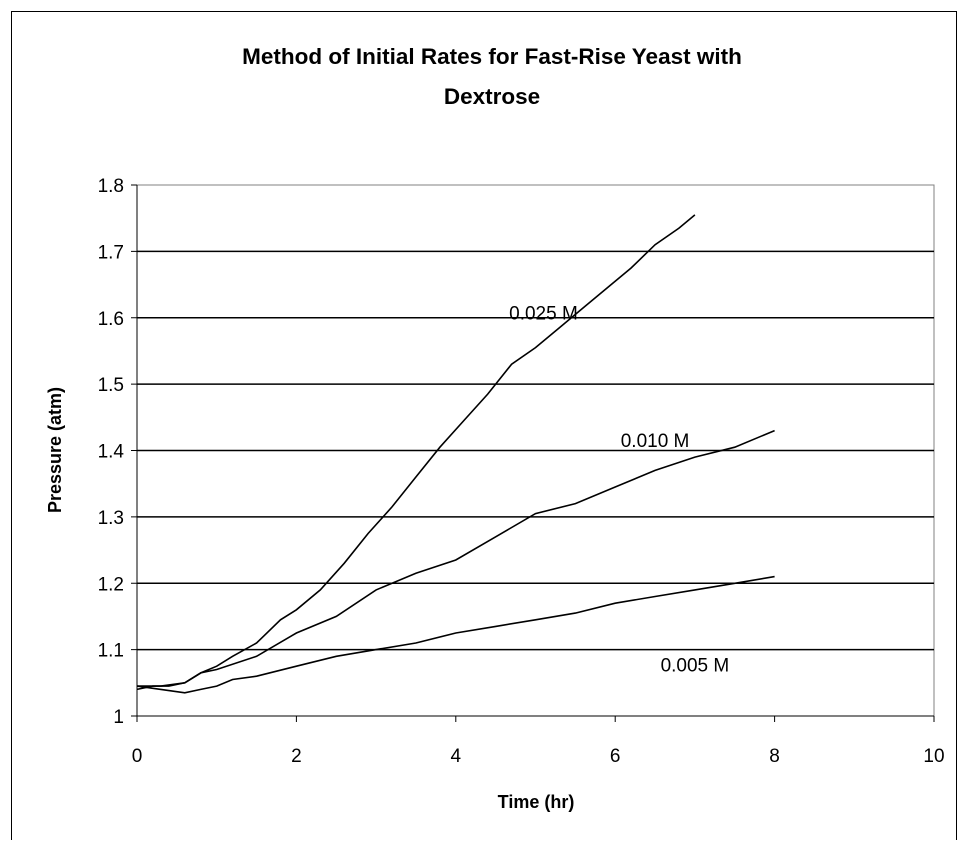 This screenshot has width=959, height=842. What do you see at coordinates (111, 584) in the screenshot?
I see `y-tick-label: 1.2` at bounding box center [111, 584].